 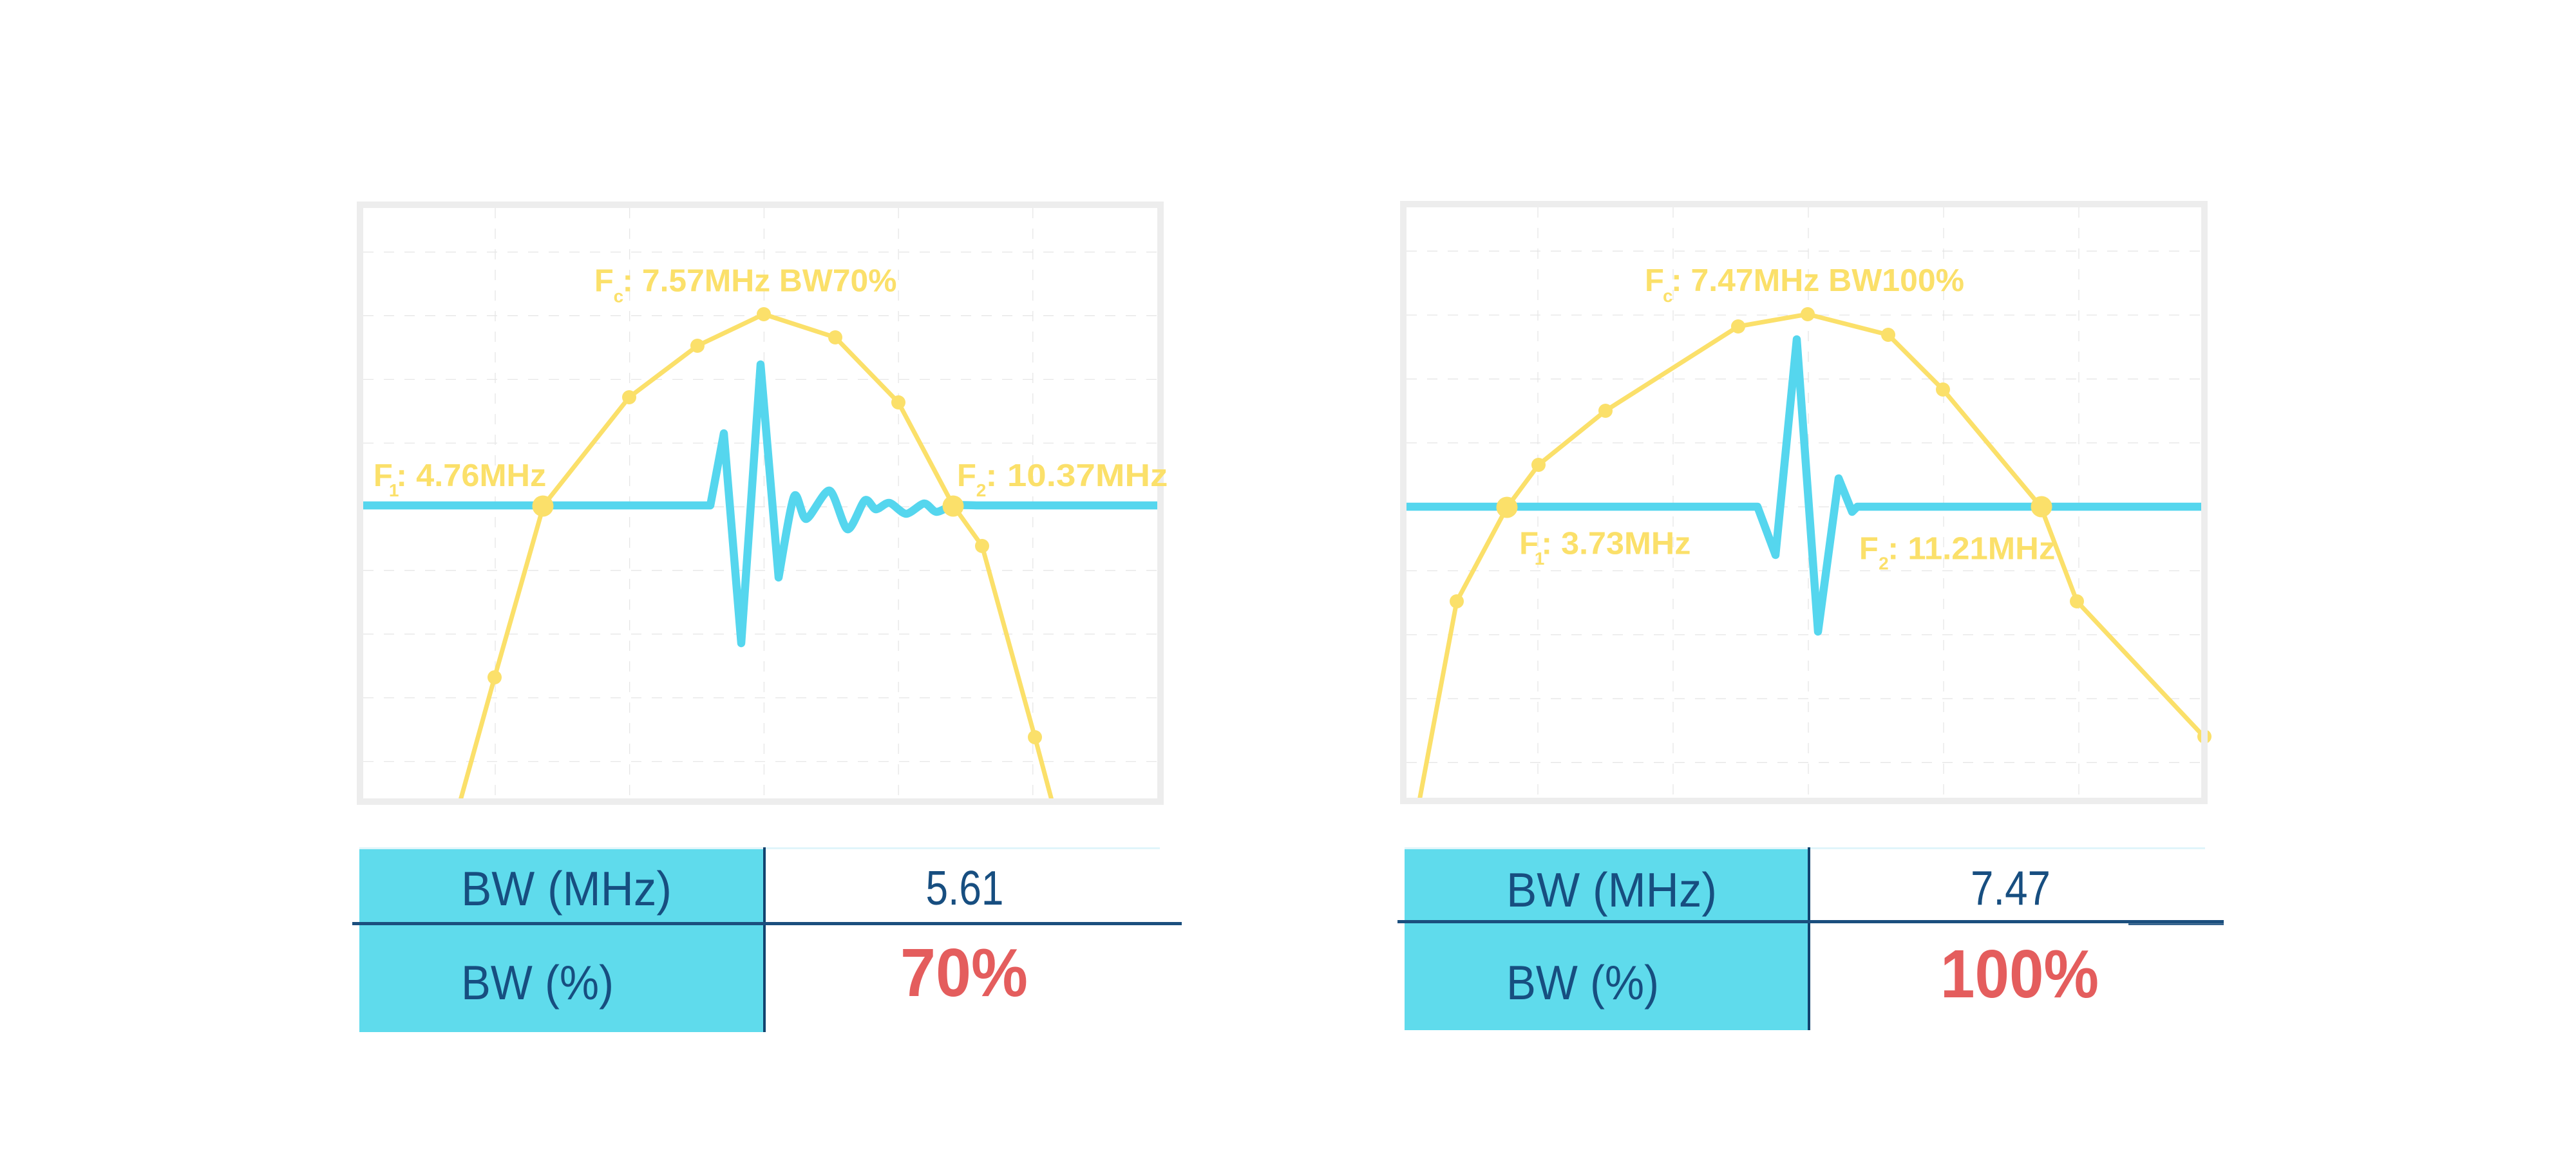 I want to click on svg-text:: 3.73MHz: : 3.73MHz, so click(x=1615, y=544).